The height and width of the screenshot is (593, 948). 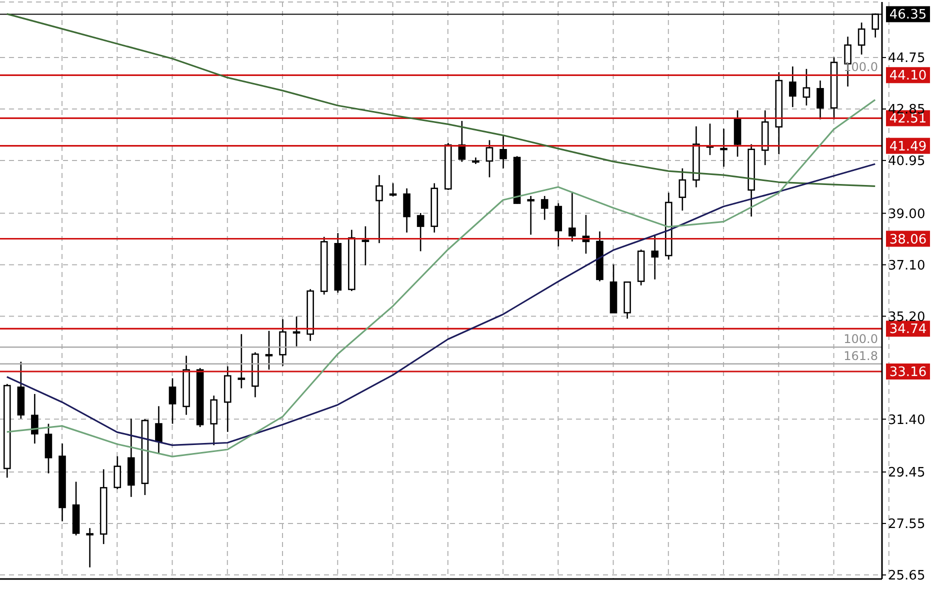 I want to click on ref-line-label: 34.74, so click(x=908, y=330).